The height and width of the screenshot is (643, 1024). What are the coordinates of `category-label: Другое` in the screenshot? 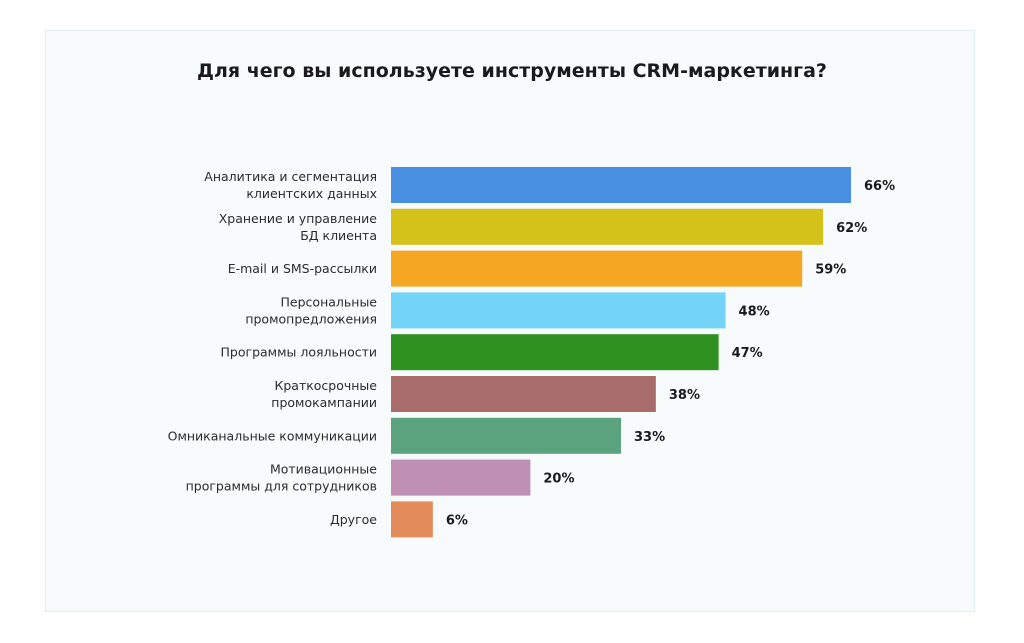 It's located at (353, 519).